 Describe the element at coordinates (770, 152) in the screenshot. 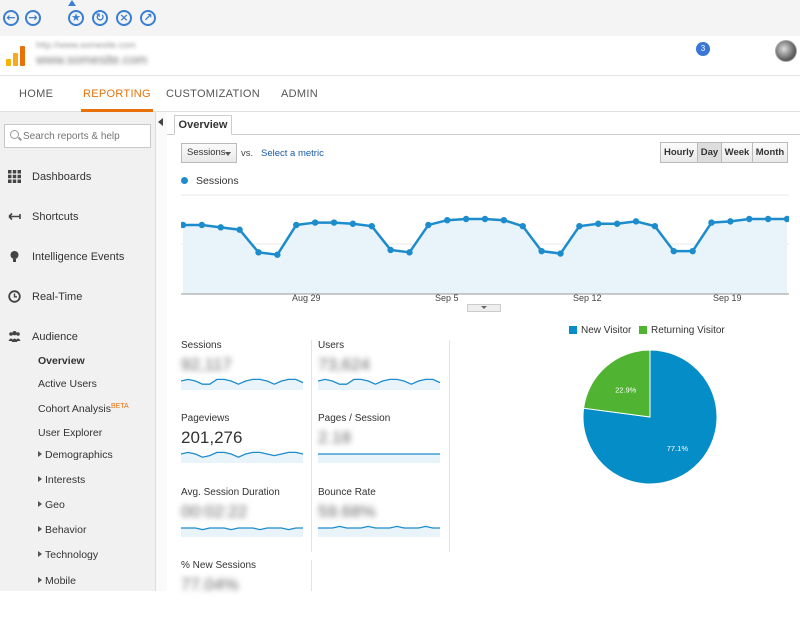

I see `month-button: Month` at that location.